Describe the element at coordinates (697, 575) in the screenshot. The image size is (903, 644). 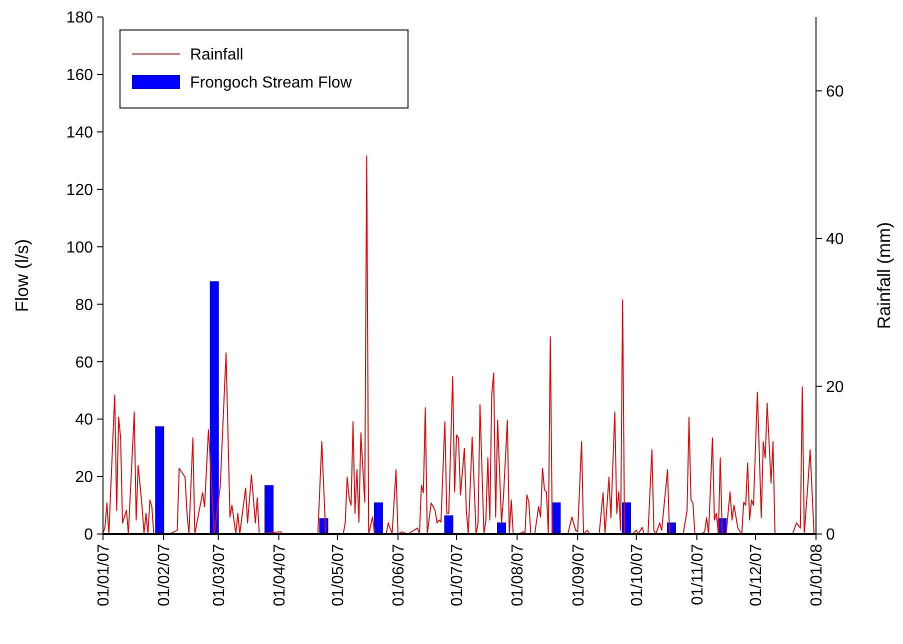
I see `x-tick-label: 01/11/07` at that location.